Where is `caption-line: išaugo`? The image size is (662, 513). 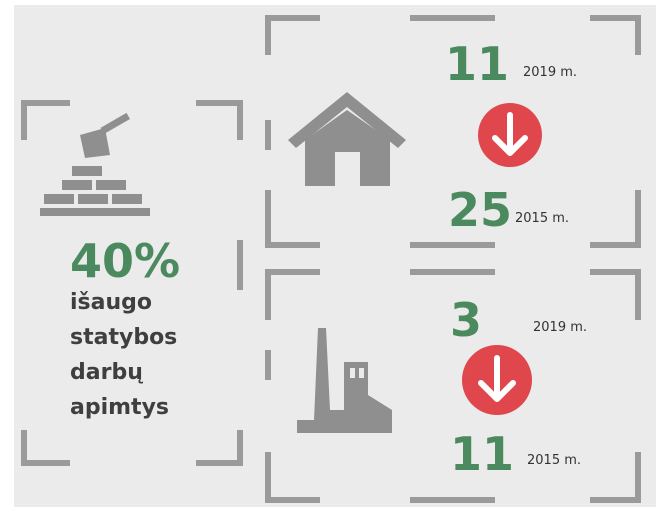 caption-line: išaugo is located at coordinates (111, 302).